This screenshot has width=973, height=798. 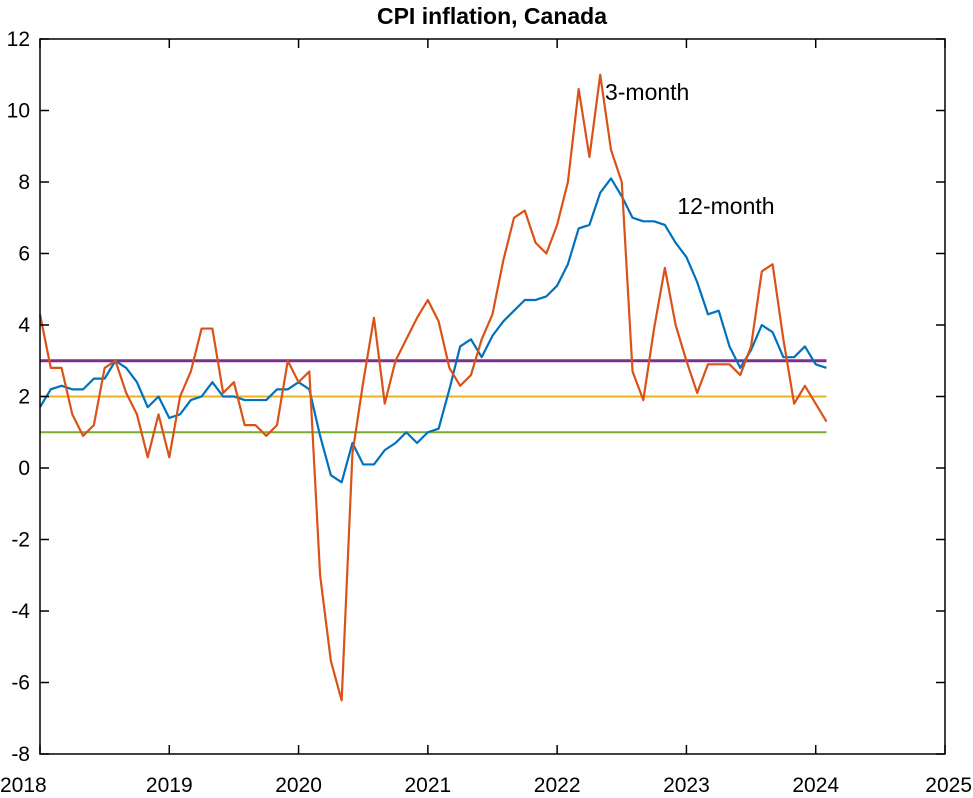 What do you see at coordinates (24, 325) in the screenshot?
I see `y-tick-label: 4` at bounding box center [24, 325].